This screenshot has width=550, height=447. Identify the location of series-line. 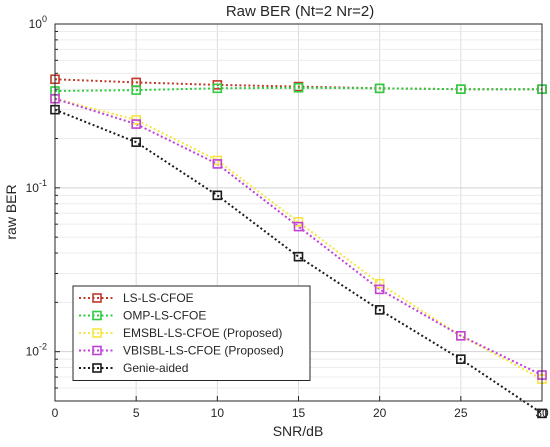
(298, 89).